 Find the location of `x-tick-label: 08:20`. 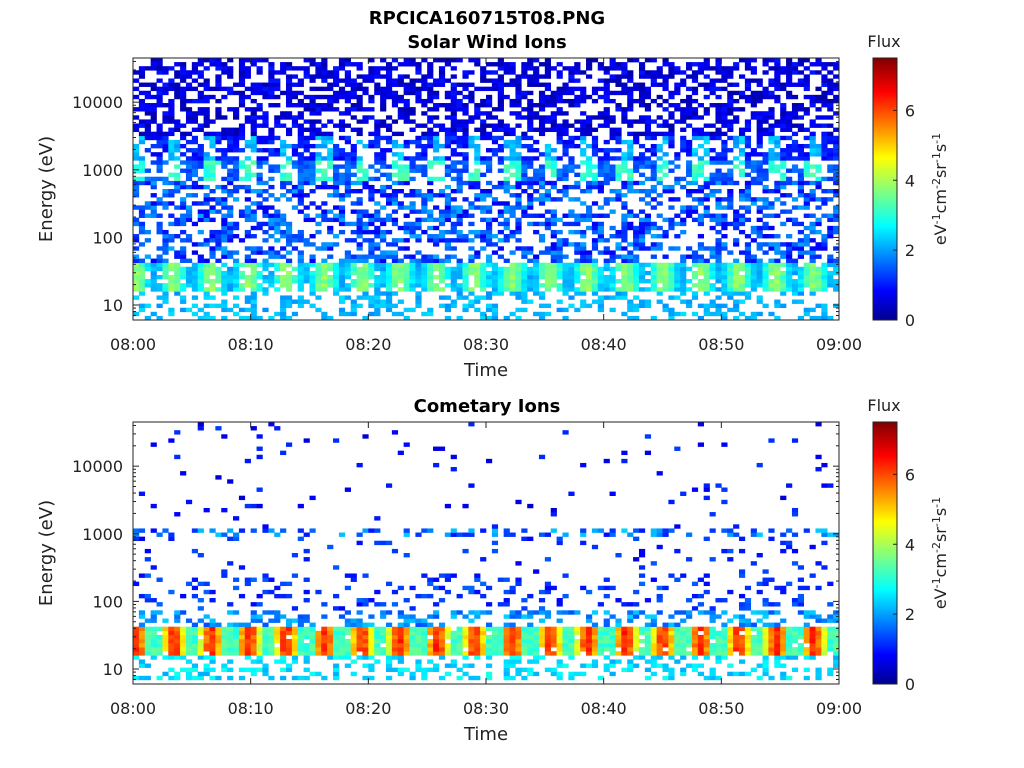

x-tick-label: 08:20 is located at coordinates (368, 344).